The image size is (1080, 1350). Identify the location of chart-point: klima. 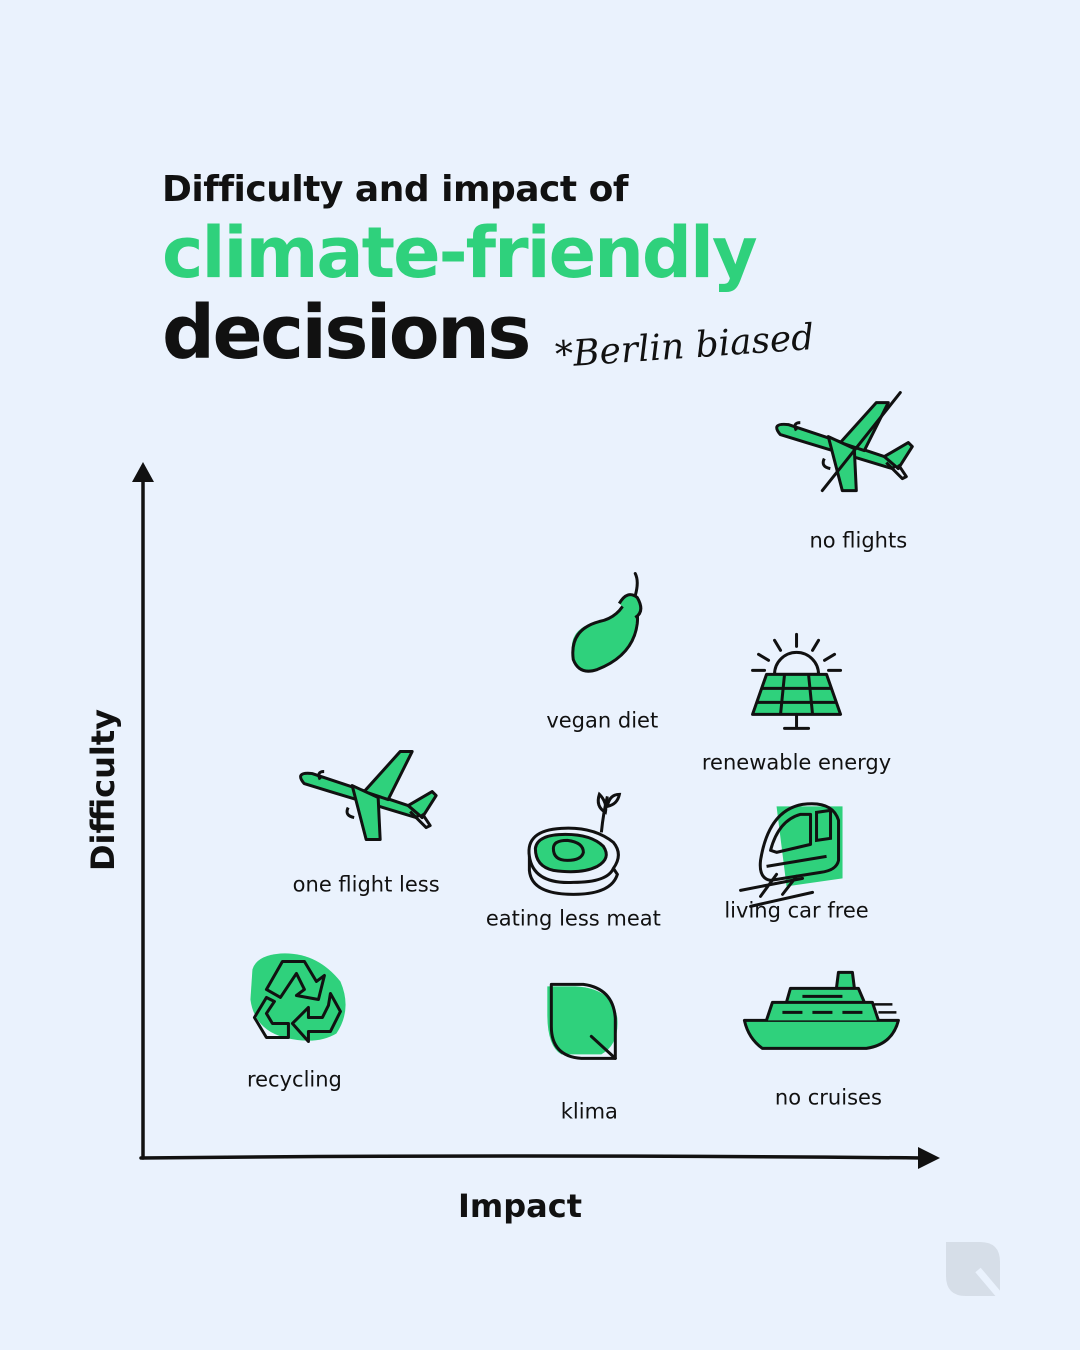
(582, 1052).